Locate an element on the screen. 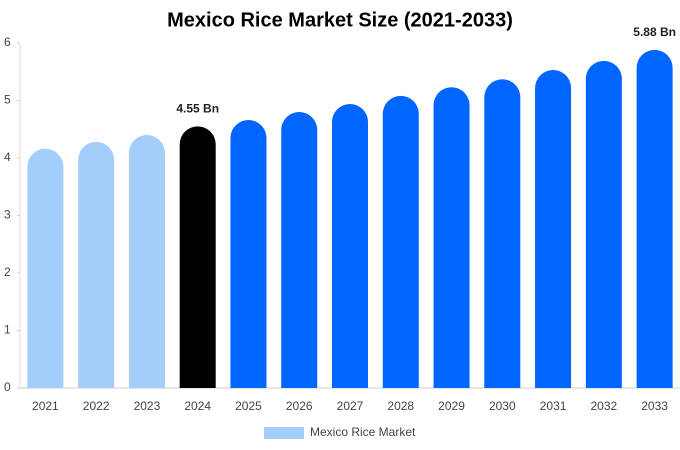  x-tick-label: 2023 is located at coordinates (147, 406).